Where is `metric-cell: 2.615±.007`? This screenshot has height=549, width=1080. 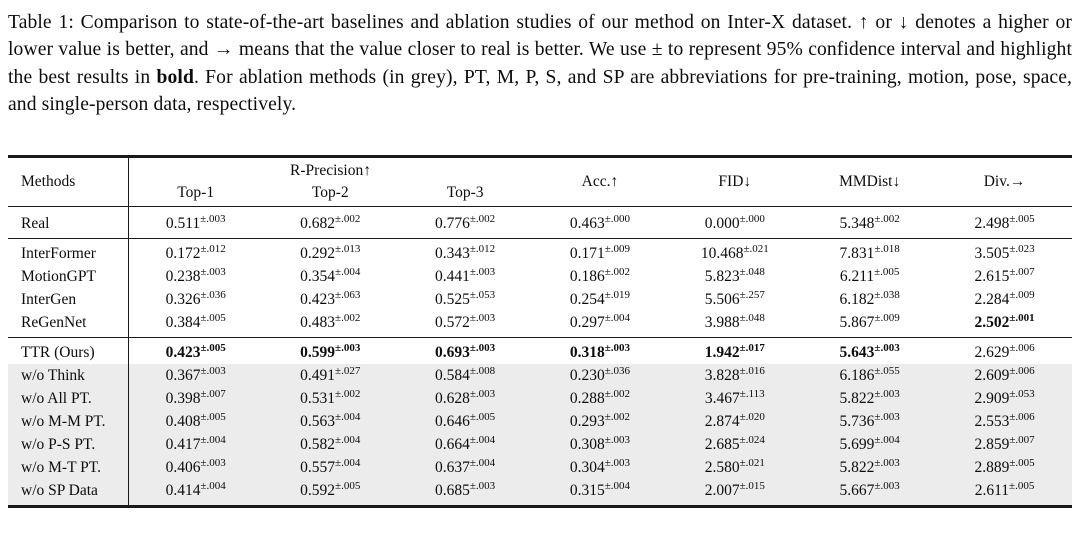
metric-cell: 2.615±.007 is located at coordinates (1004, 276).